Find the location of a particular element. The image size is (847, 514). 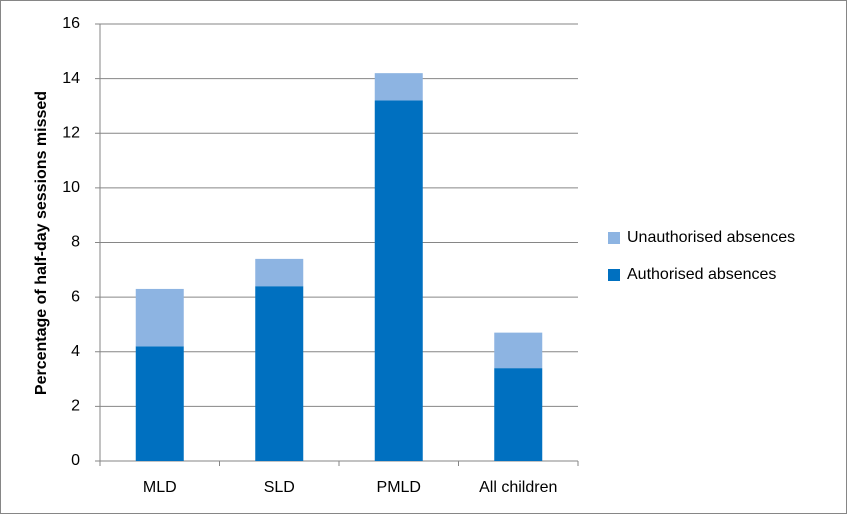

y-tick-label: 2 is located at coordinates (75, 406).